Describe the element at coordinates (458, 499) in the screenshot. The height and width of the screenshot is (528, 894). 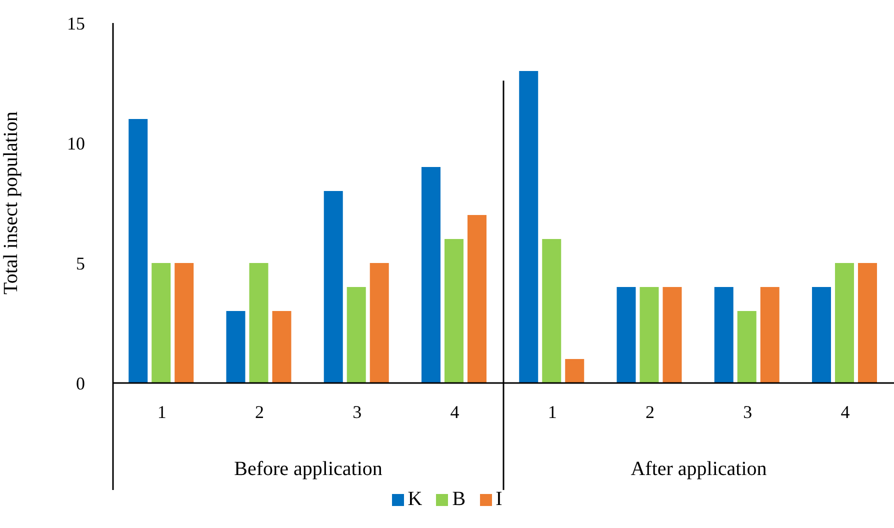
I see `legend-label: B` at that location.